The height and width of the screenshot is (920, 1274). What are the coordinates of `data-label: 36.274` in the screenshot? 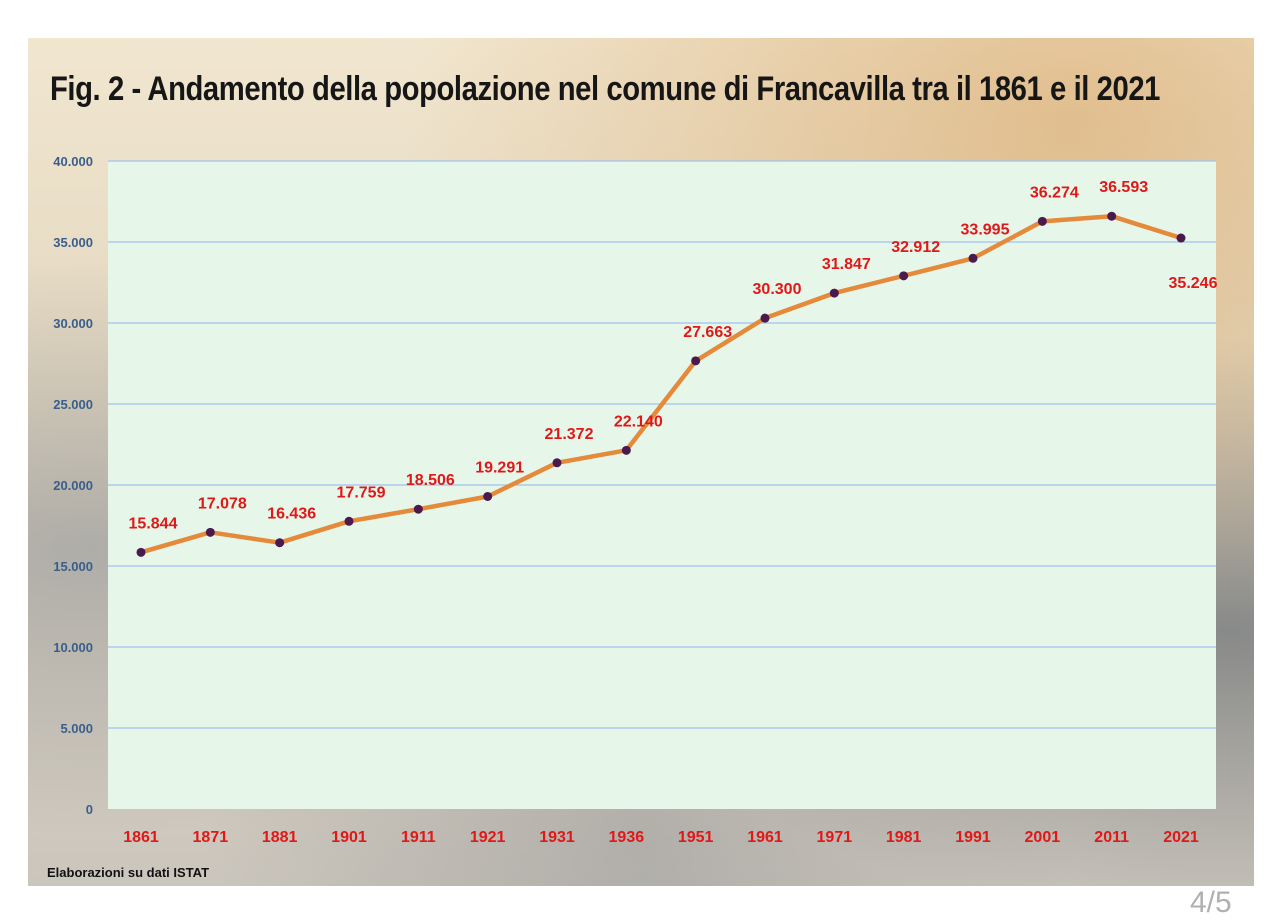 It's located at (1054, 192).